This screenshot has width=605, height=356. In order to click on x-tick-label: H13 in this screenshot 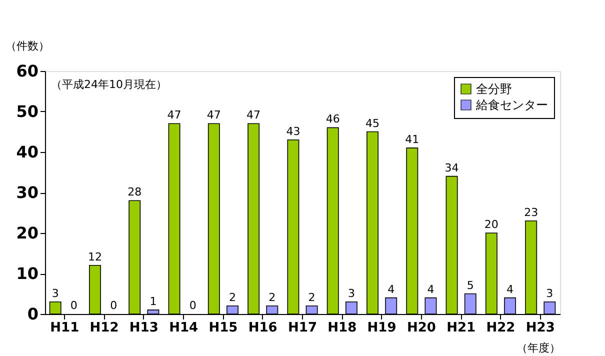, I will do `click(143, 328)`.